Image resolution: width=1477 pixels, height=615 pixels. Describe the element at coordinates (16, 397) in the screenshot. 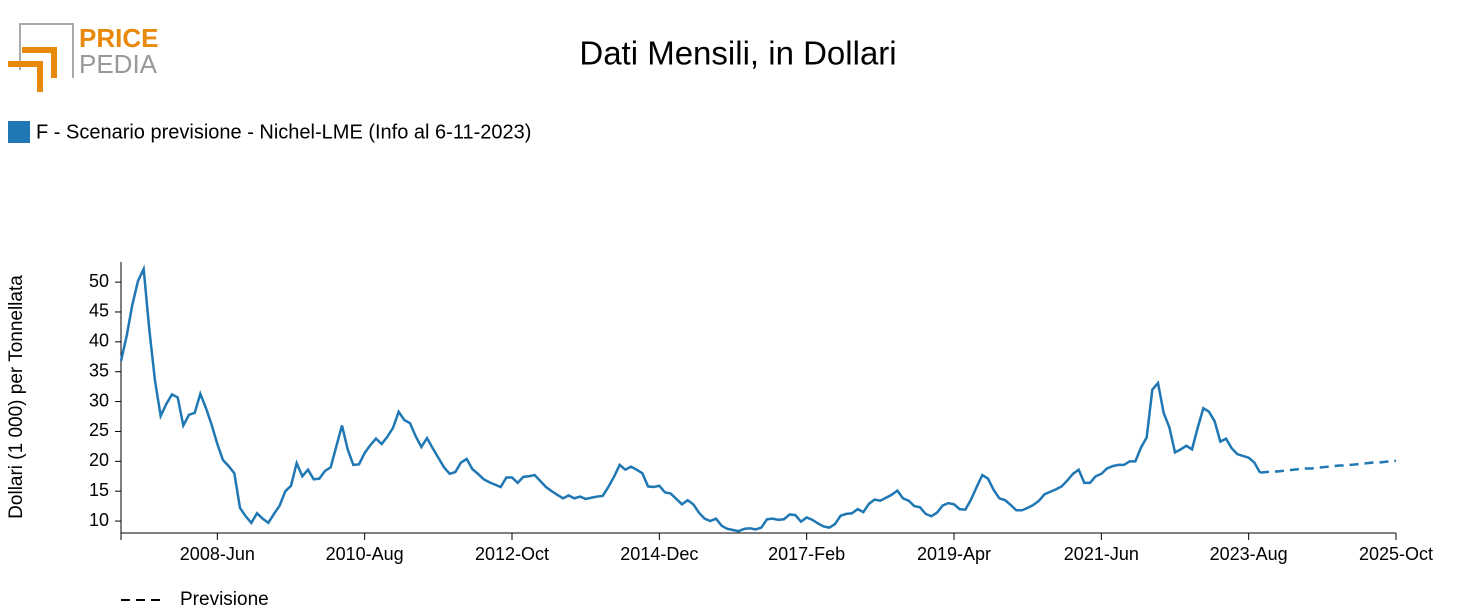

I see `y-axis-label: Dollari (1 000) per Tonnellata` at that location.